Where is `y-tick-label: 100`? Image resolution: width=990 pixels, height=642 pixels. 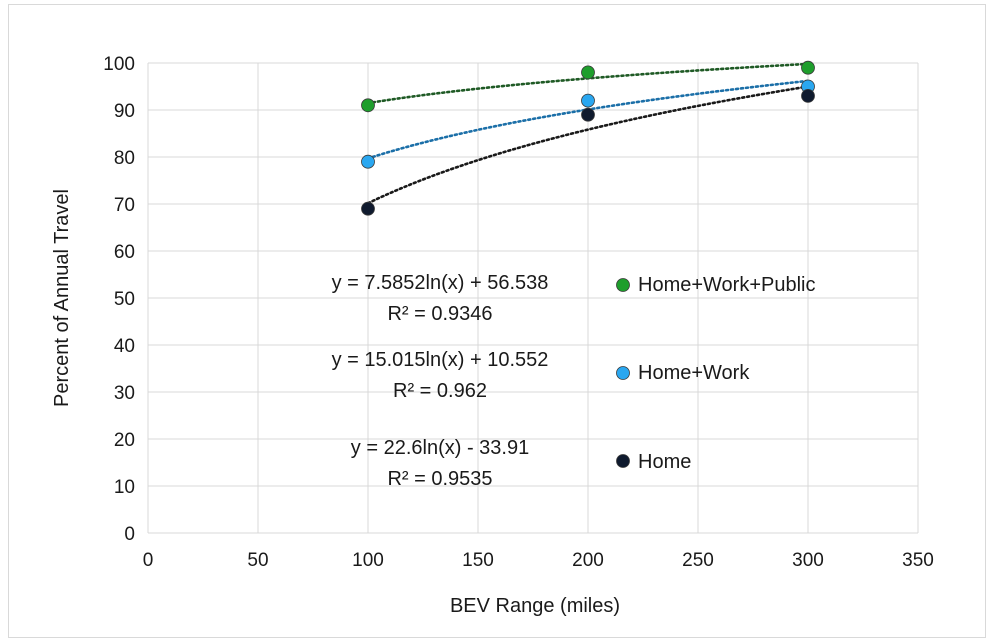 y-tick-label: 100 is located at coordinates (119, 64).